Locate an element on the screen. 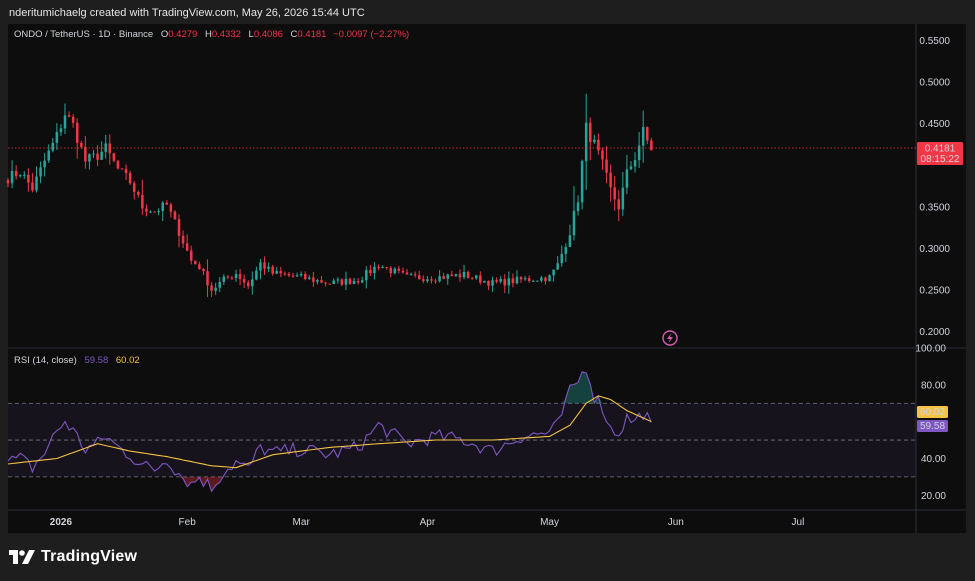 This screenshot has width=975, height=581. open-label: O is located at coordinates (164, 34).